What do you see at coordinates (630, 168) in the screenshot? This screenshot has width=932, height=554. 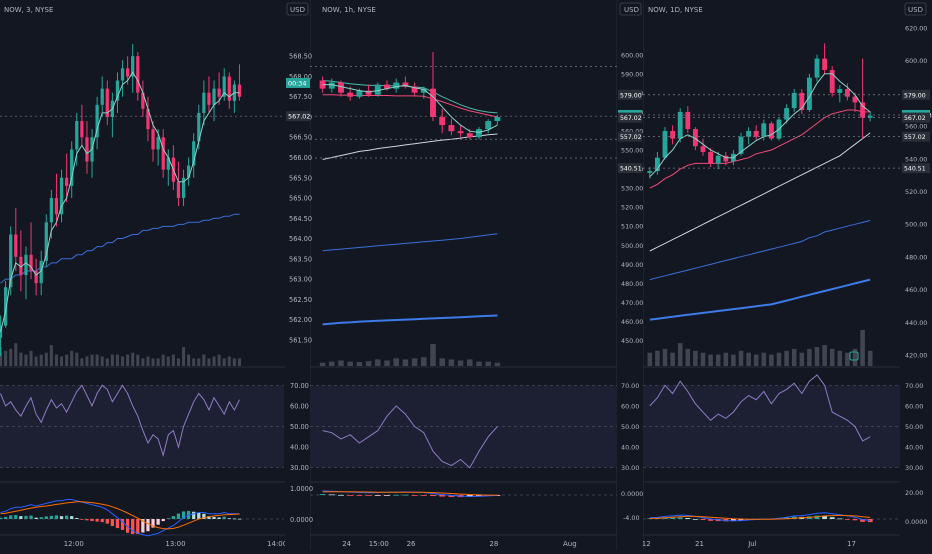 I see `p3-left-price-tag` at bounding box center [630, 168].